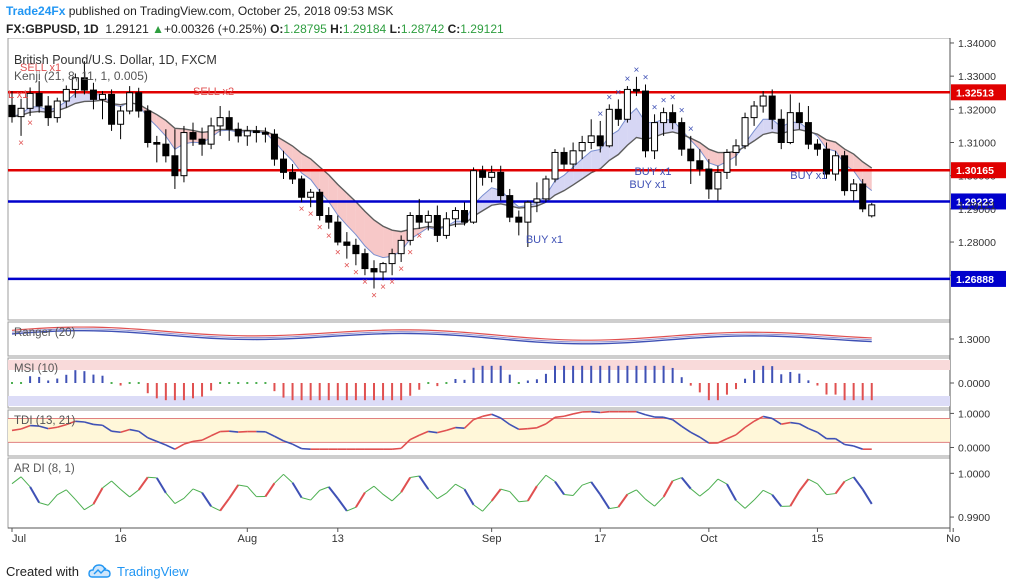 The width and height of the screenshot is (1011, 587). I want to click on author-link: Trade24Fx, so click(36, 11).